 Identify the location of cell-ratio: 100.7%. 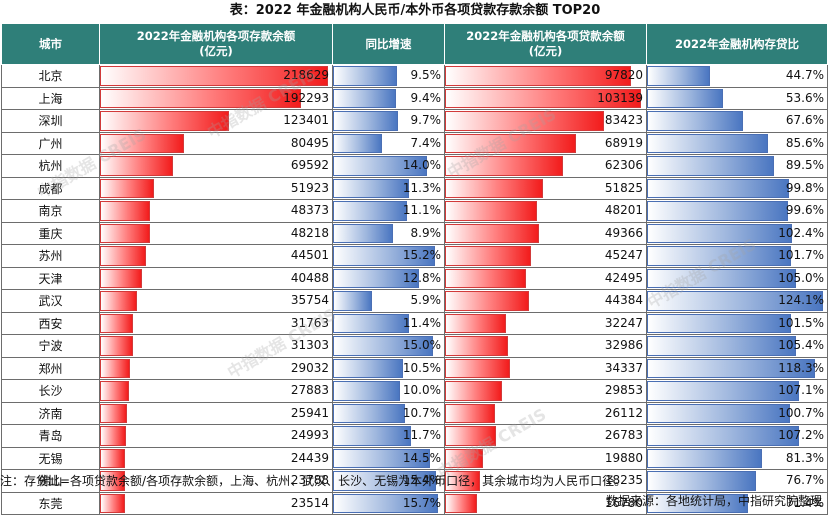
(737, 413).